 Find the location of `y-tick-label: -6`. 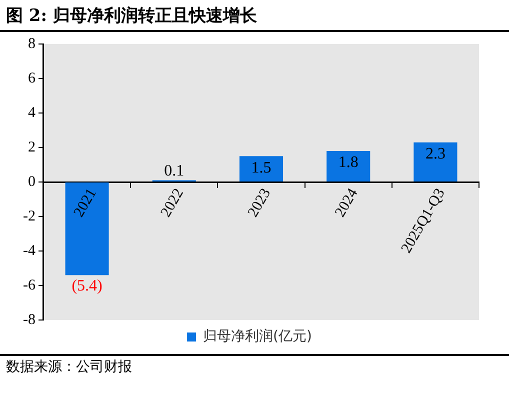

y-tick-label: -6 is located at coordinates (29, 285).